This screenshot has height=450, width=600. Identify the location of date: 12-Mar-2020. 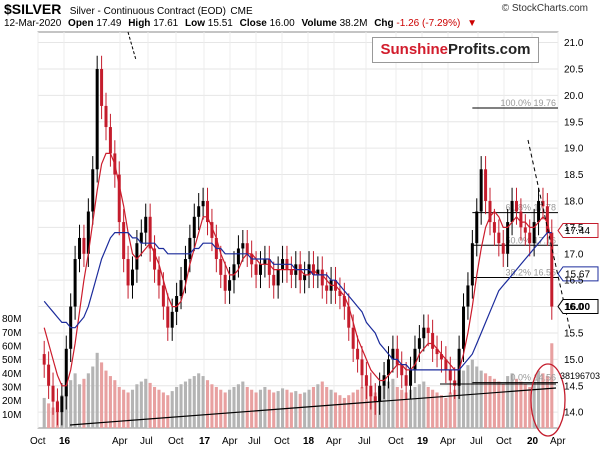
(33, 23).